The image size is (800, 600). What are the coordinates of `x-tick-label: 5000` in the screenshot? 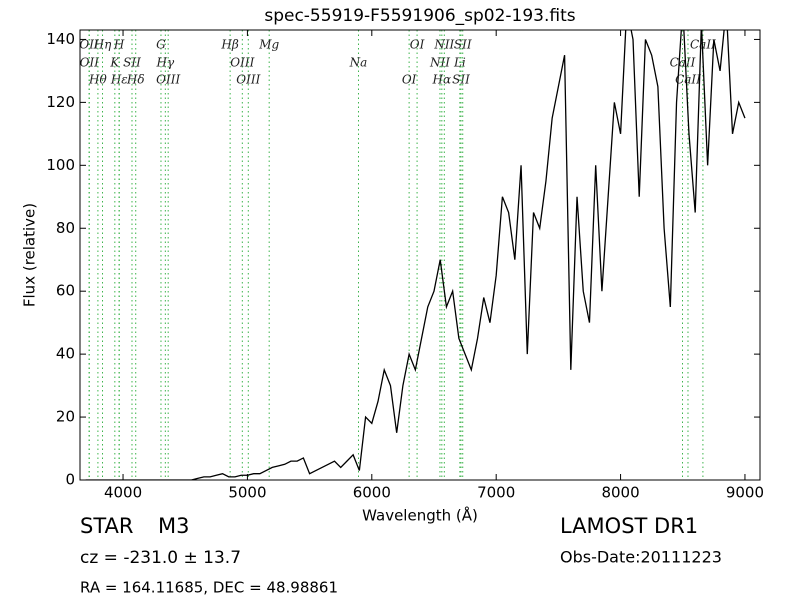 It's located at (247, 493).